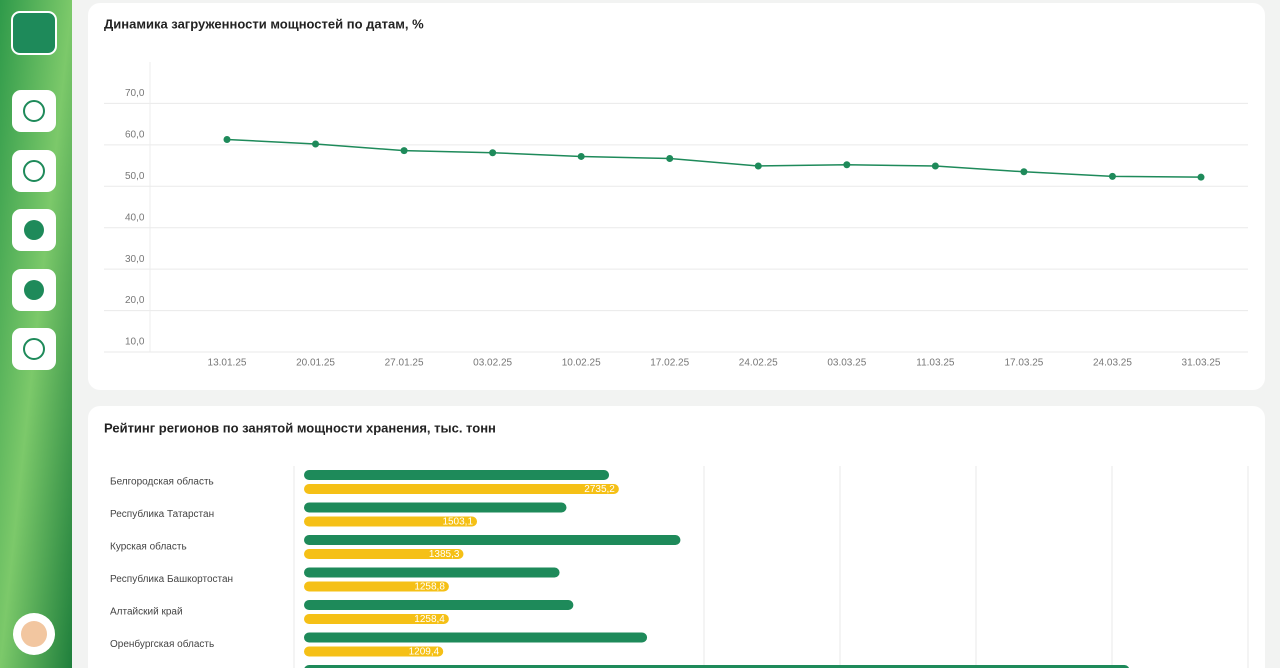 Image resolution: width=1280 pixels, height=668 pixels. Describe the element at coordinates (581, 363) in the screenshot. I see `x-tick-label: 10.02.25` at that location.